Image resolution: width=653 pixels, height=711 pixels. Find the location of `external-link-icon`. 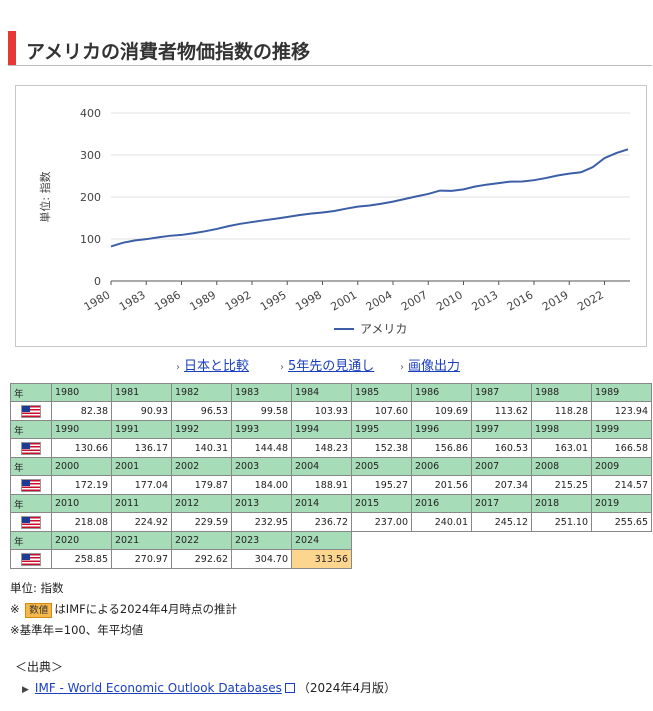

external-link-icon is located at coordinates (289, 688).